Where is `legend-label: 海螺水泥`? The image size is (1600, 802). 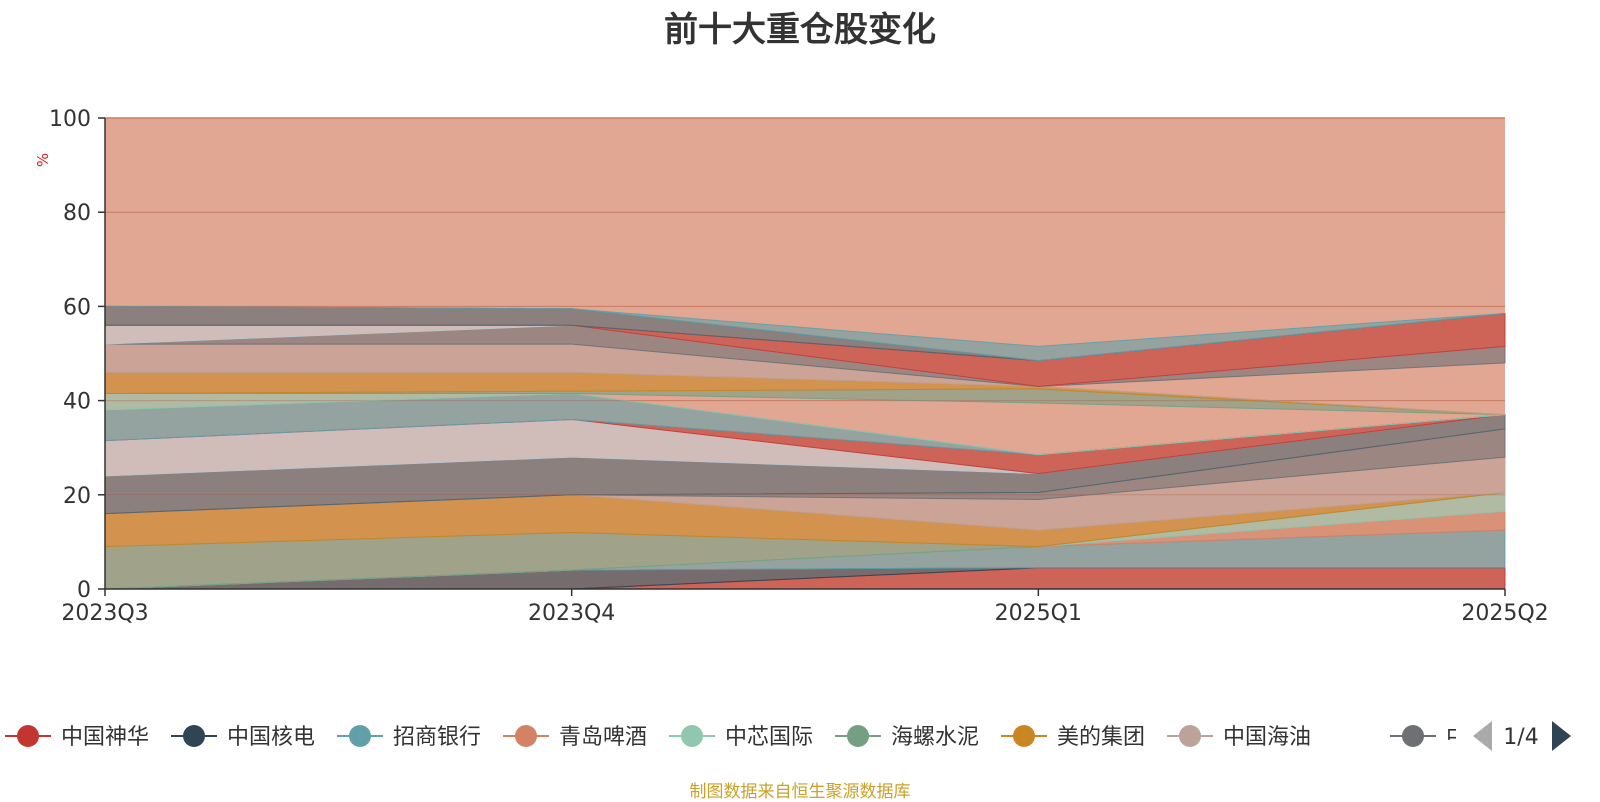 legend-label: 海螺水泥 is located at coordinates (935, 737).